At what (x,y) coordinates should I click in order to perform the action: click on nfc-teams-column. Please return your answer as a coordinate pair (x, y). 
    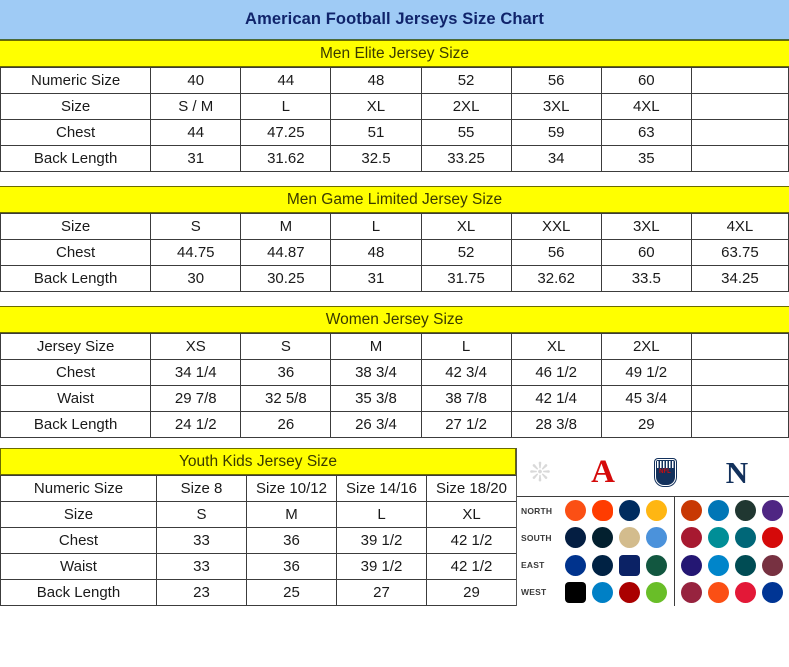
    Looking at the image, I should click on (732, 551).